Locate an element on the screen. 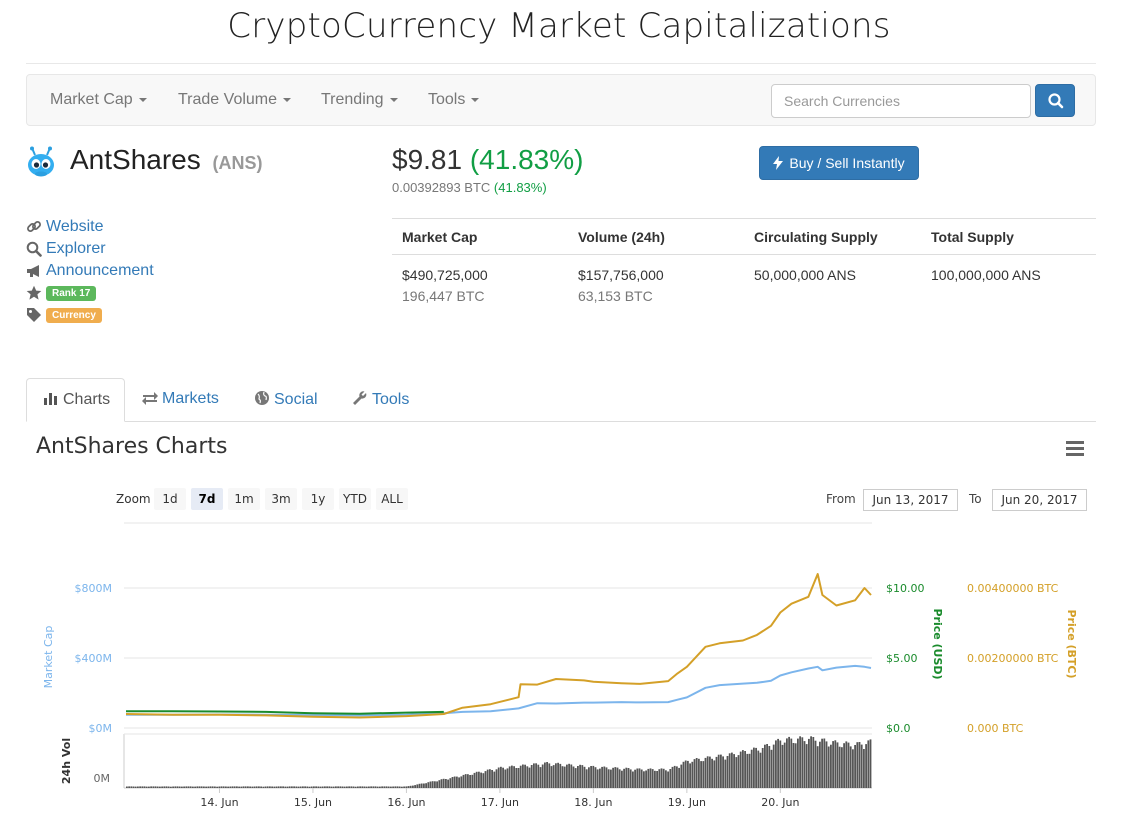 Image resolution: width=1144 pixels, height=830 pixels. tab-markets: Markets is located at coordinates (180, 400).